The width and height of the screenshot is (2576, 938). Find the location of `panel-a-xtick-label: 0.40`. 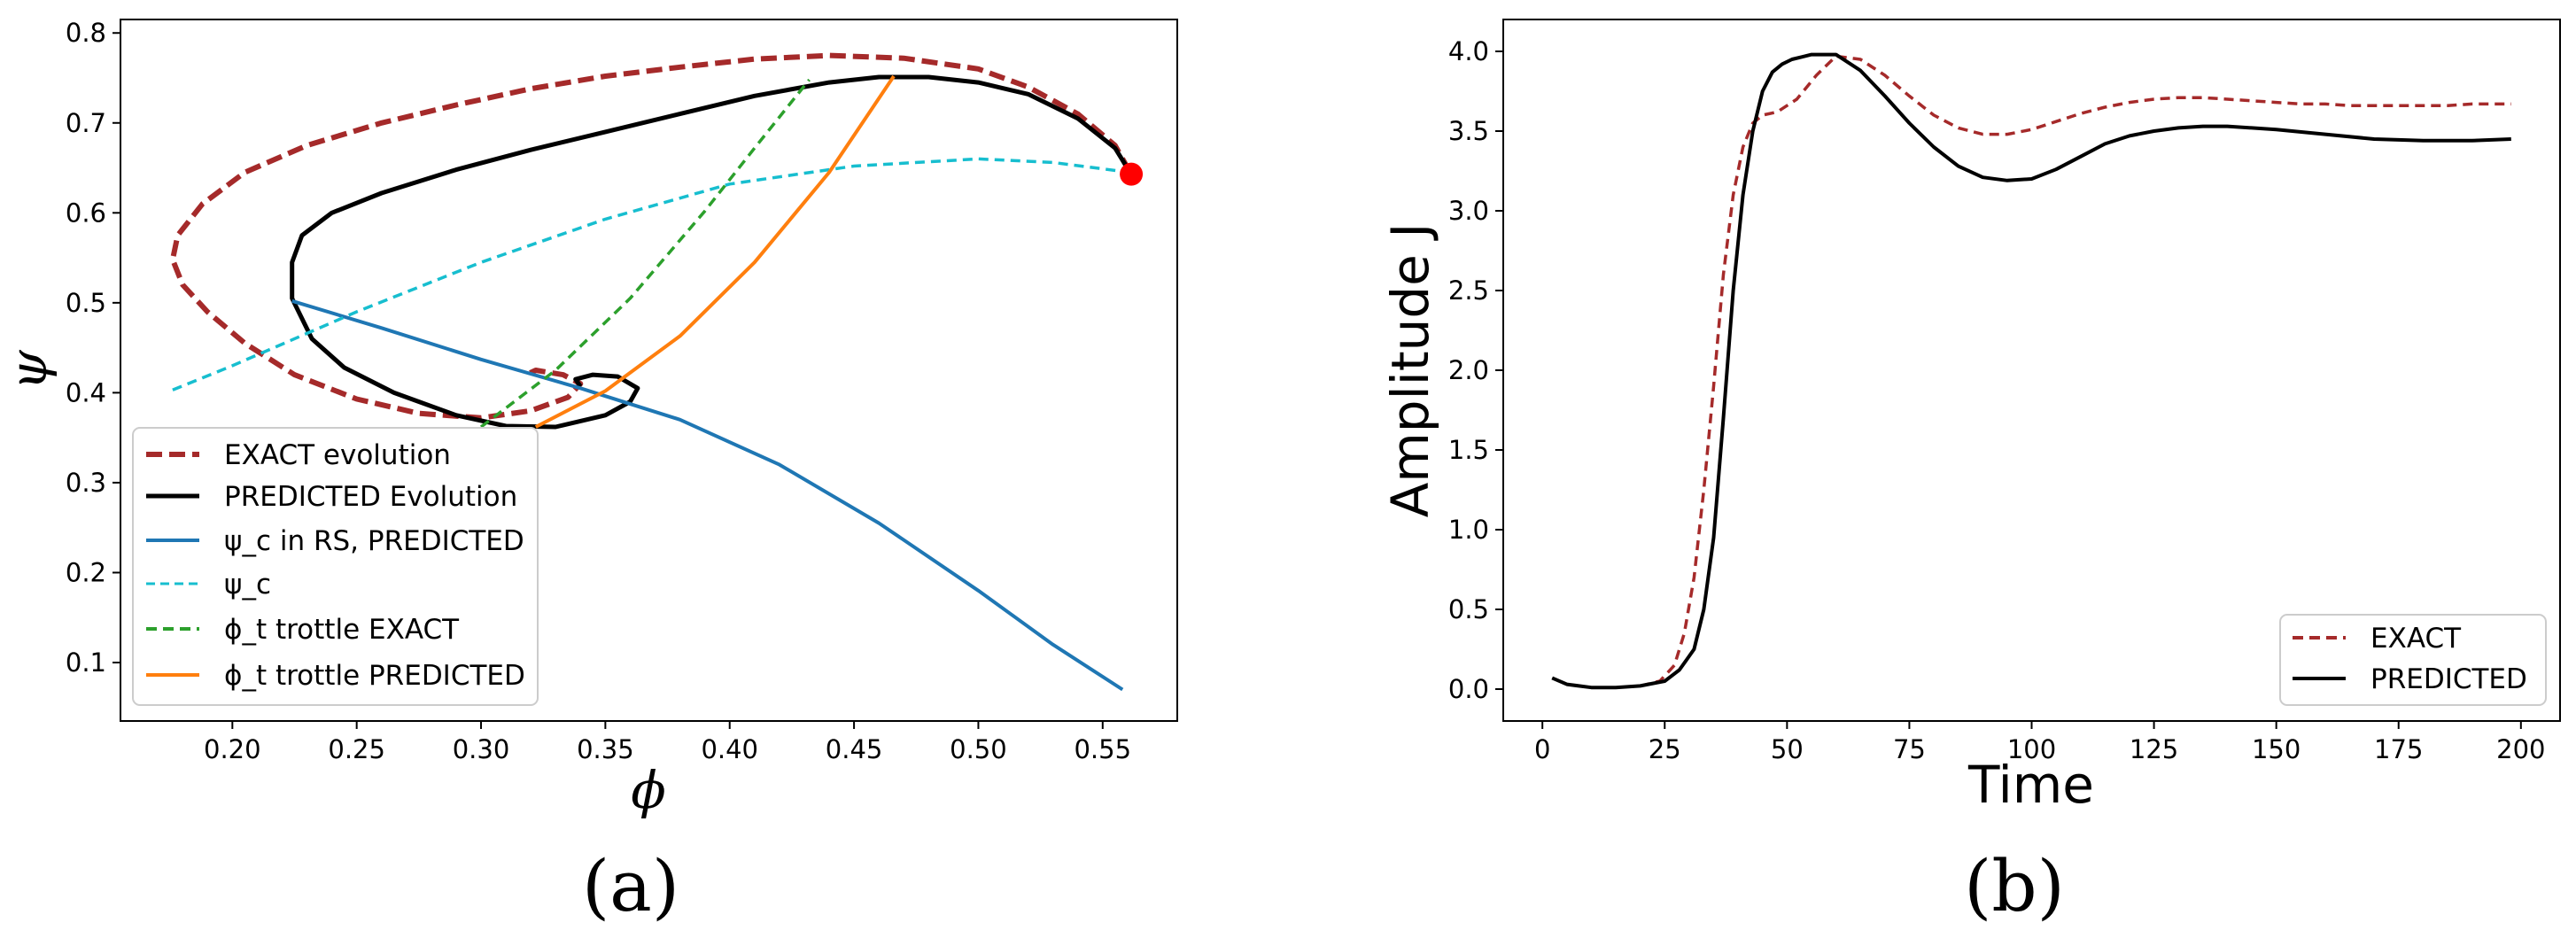

panel-a-xtick-label: 0.40 is located at coordinates (729, 749).